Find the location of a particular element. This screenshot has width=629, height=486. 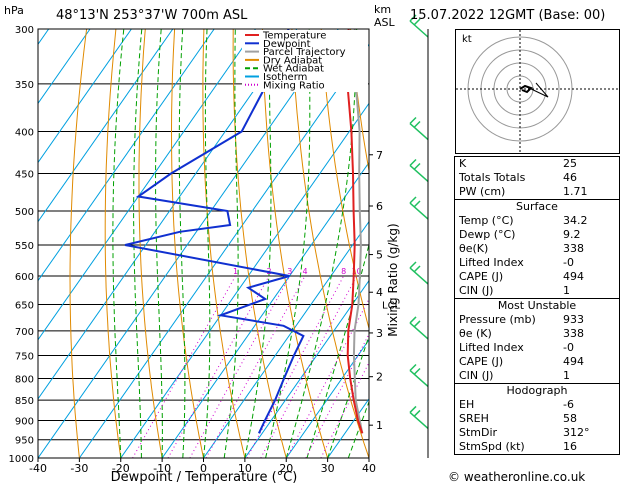

mu-row: CAPE (J) 494 is located at coordinates (521, 361).